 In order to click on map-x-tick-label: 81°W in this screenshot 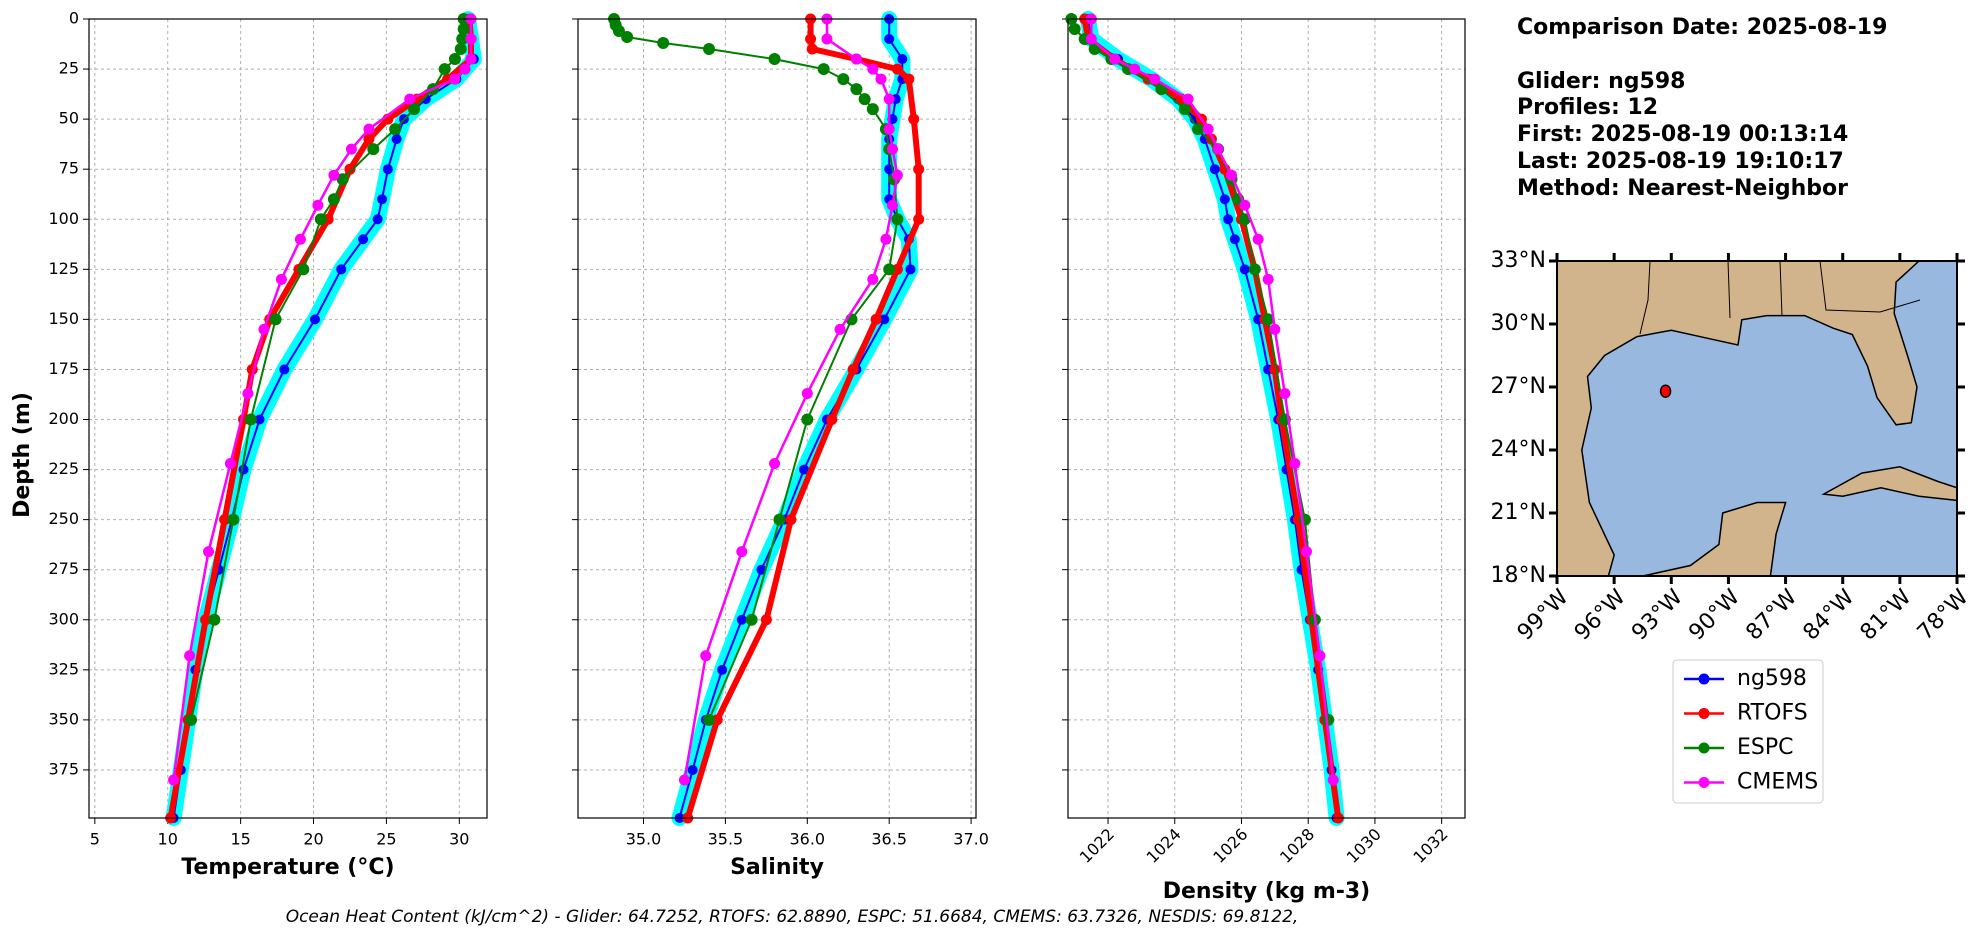, I will do `click(1886, 615)`.